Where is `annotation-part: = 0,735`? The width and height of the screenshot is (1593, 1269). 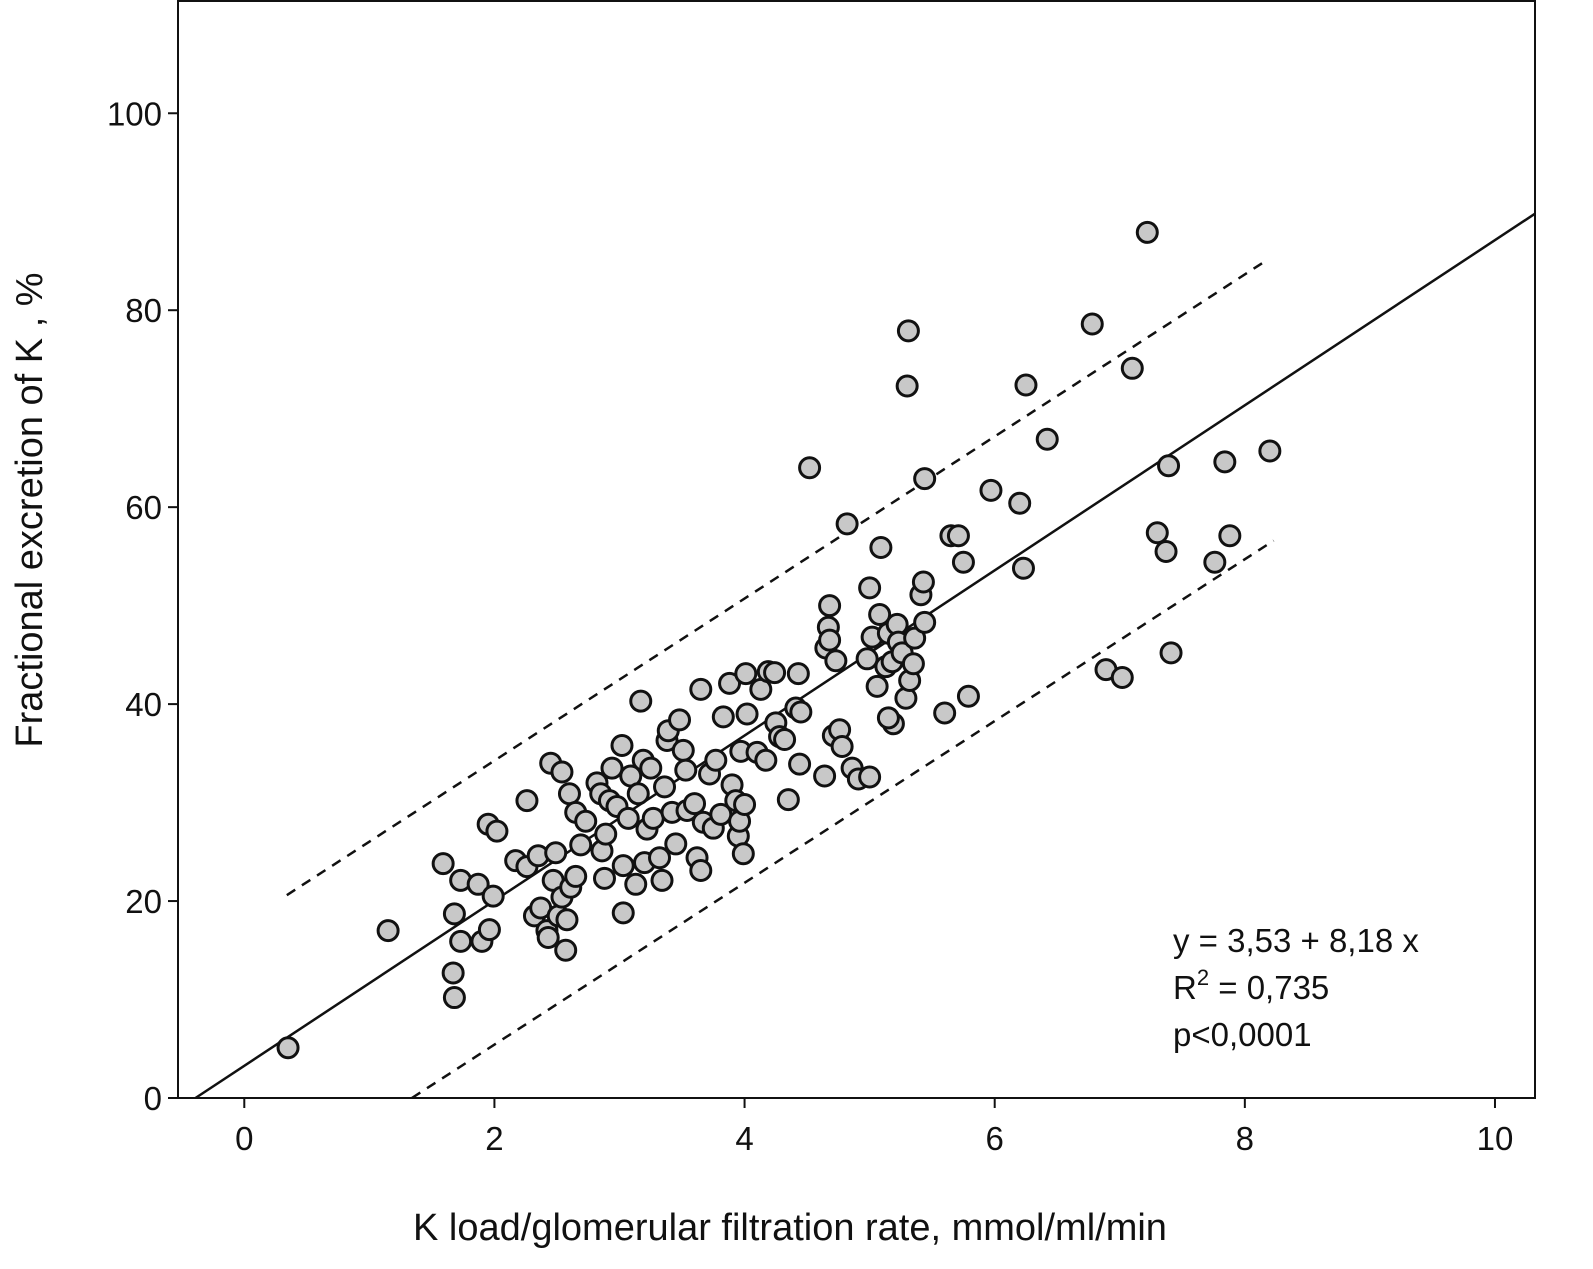 annotation-part: = 0,735 is located at coordinates (1269, 987).